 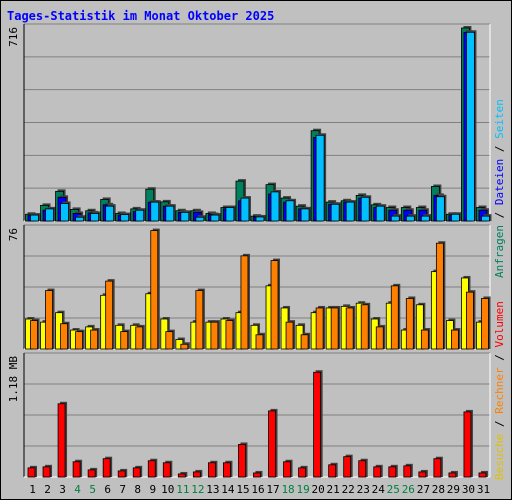 What do you see at coordinates (499, 424) in the screenshot?
I see `legend-visits-volume-part-2: /` at bounding box center [499, 424].